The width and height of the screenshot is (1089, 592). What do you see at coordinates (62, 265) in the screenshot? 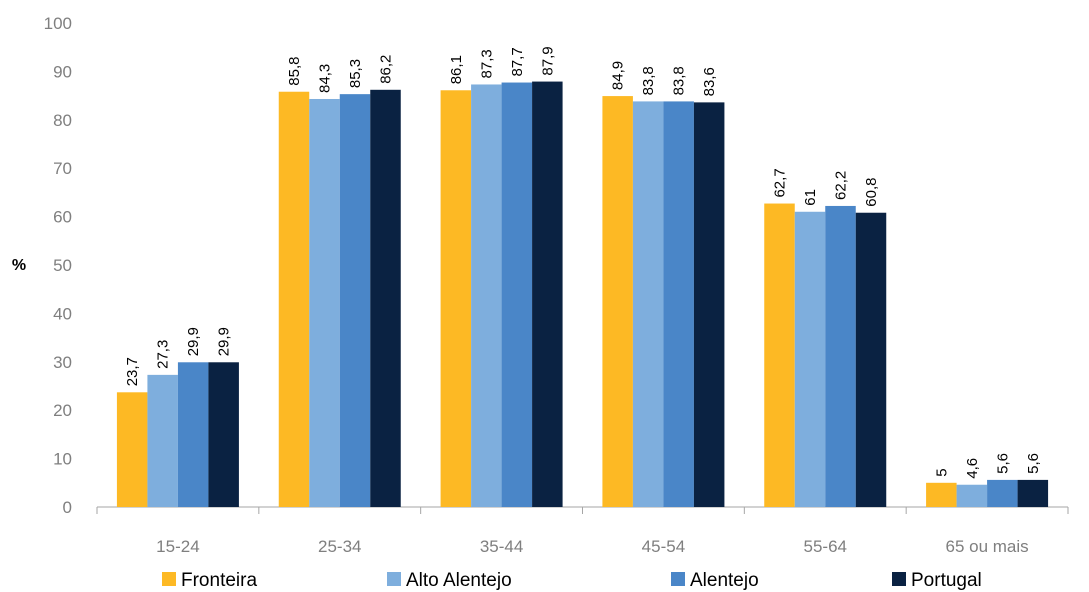
I see `y-tick-label: 50` at bounding box center [62, 265].